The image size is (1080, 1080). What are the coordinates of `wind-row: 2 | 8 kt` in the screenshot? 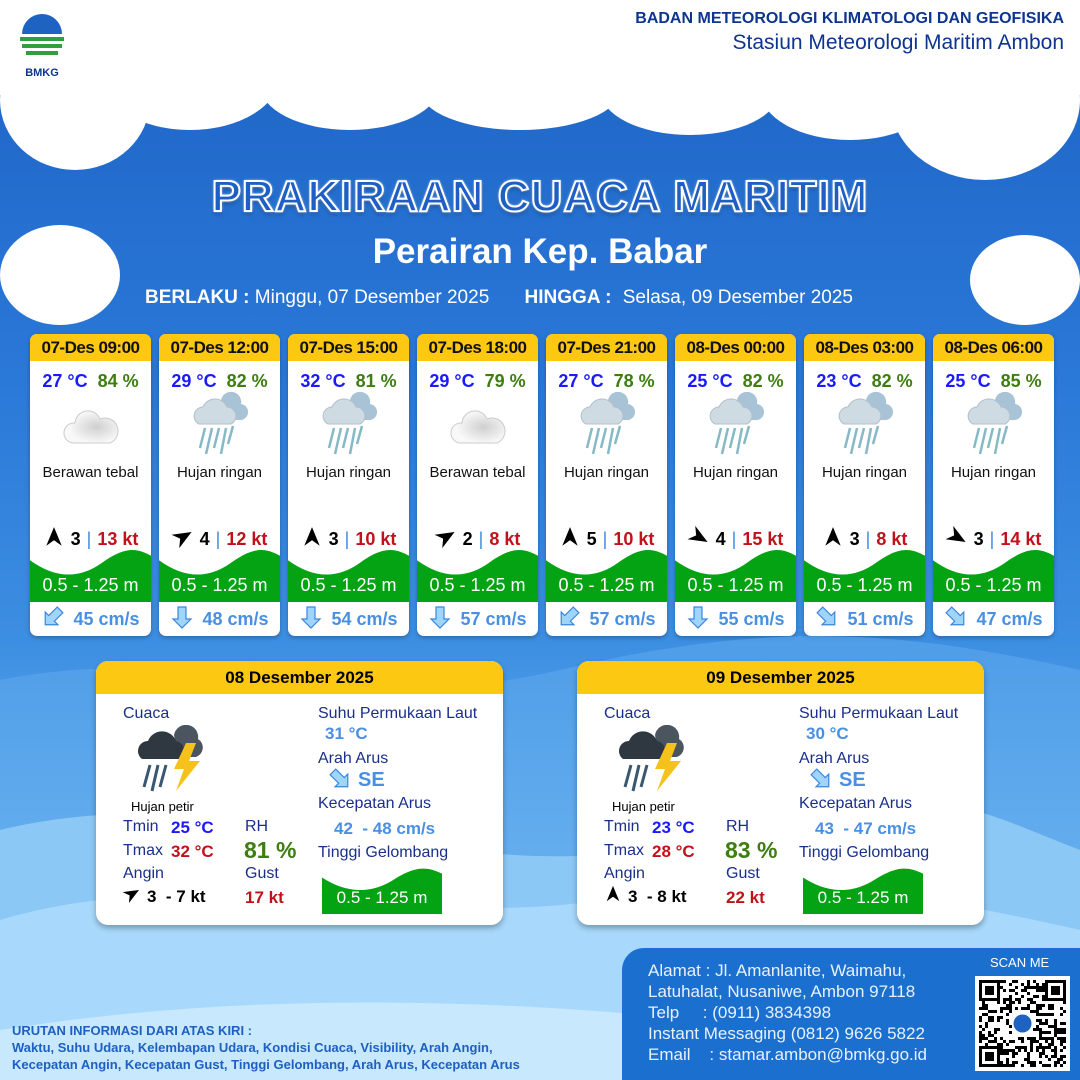 It's located at (477, 539).